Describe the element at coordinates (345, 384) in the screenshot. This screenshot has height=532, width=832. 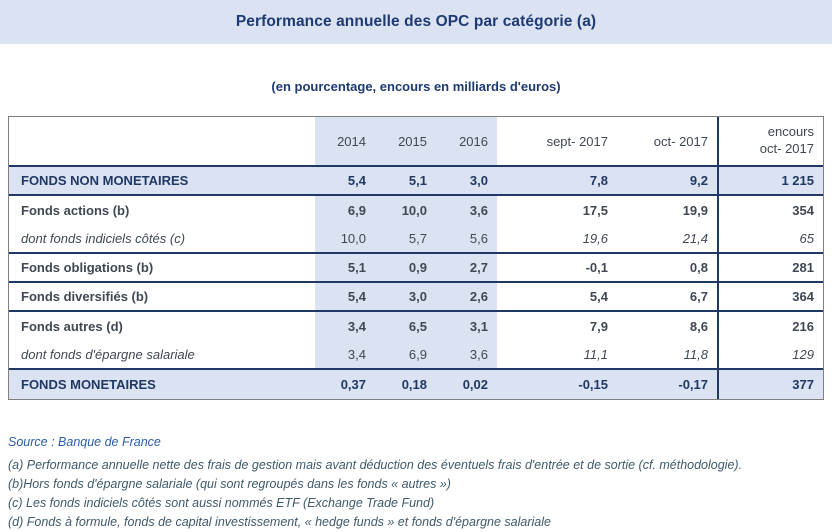
I see `value-cell-2014: 0,37` at that location.